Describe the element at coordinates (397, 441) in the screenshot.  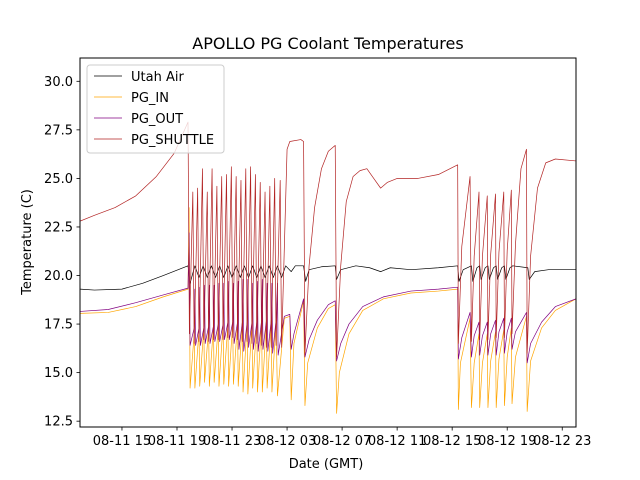
I see `x-tick-label: 08-12 11` at that location.